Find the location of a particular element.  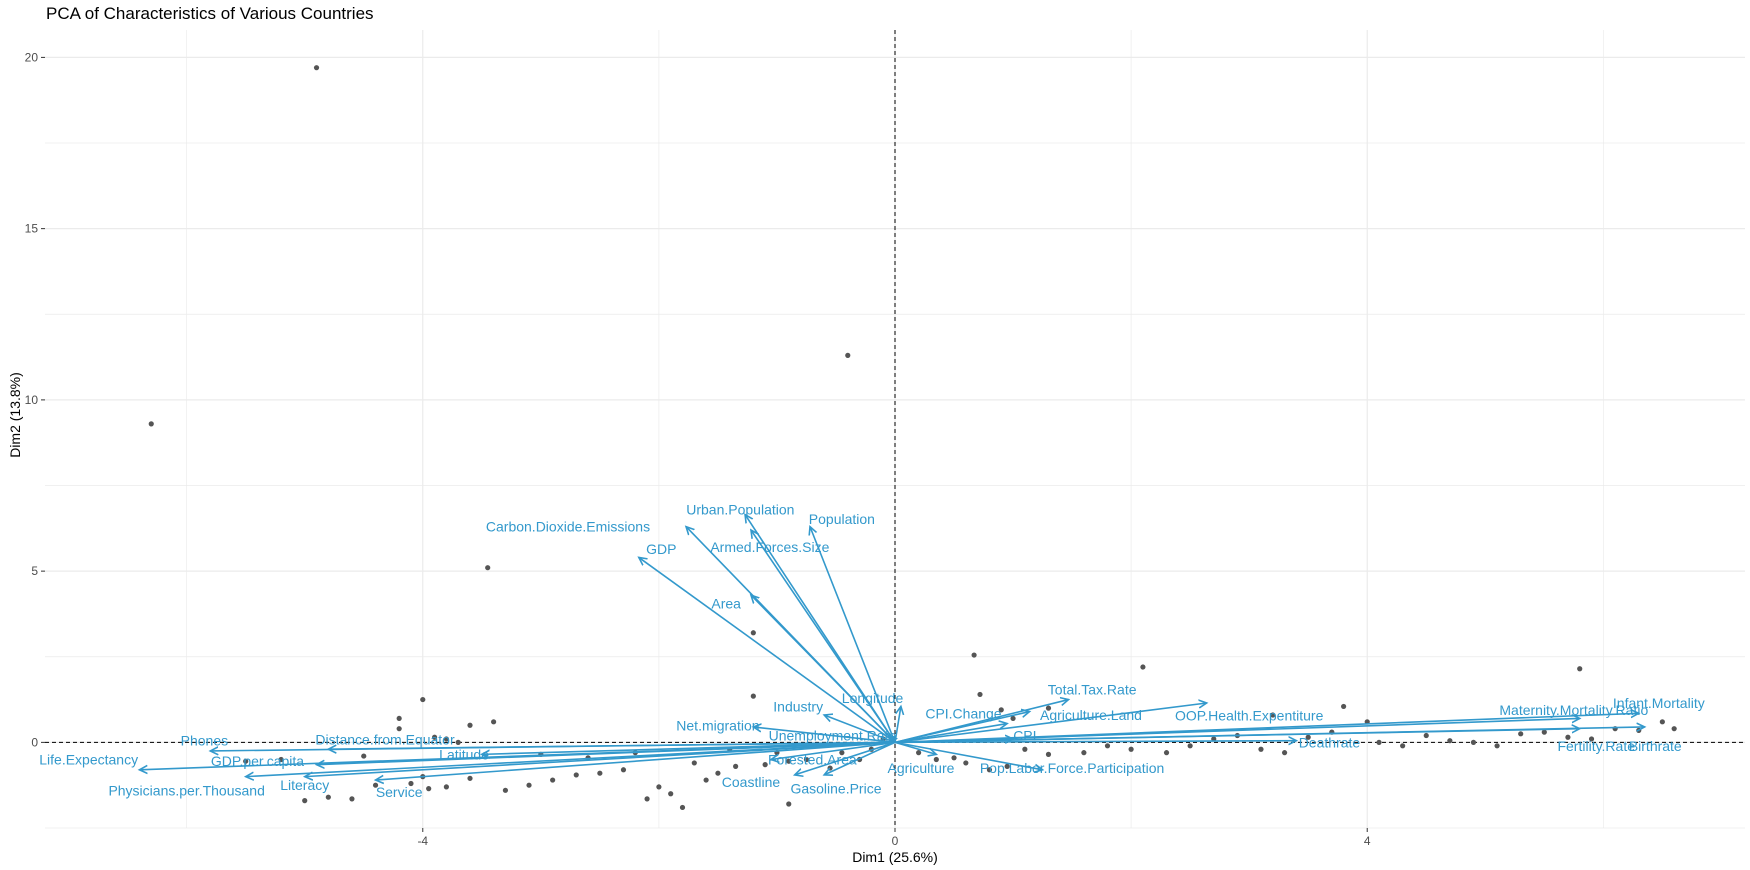

x-axis-title: Dim1 (25.6%) is located at coordinates (895, 857).